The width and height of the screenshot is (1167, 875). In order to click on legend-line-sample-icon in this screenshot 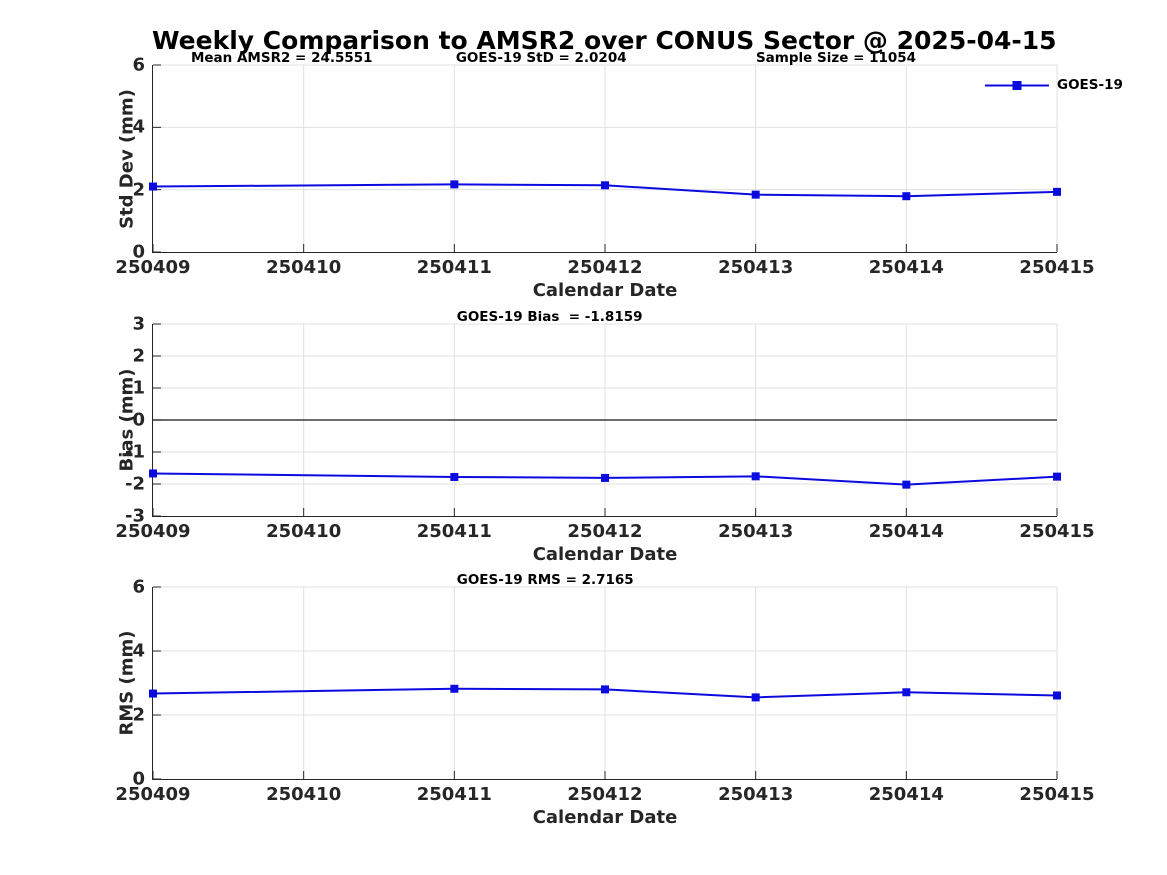, I will do `click(1017, 85)`.